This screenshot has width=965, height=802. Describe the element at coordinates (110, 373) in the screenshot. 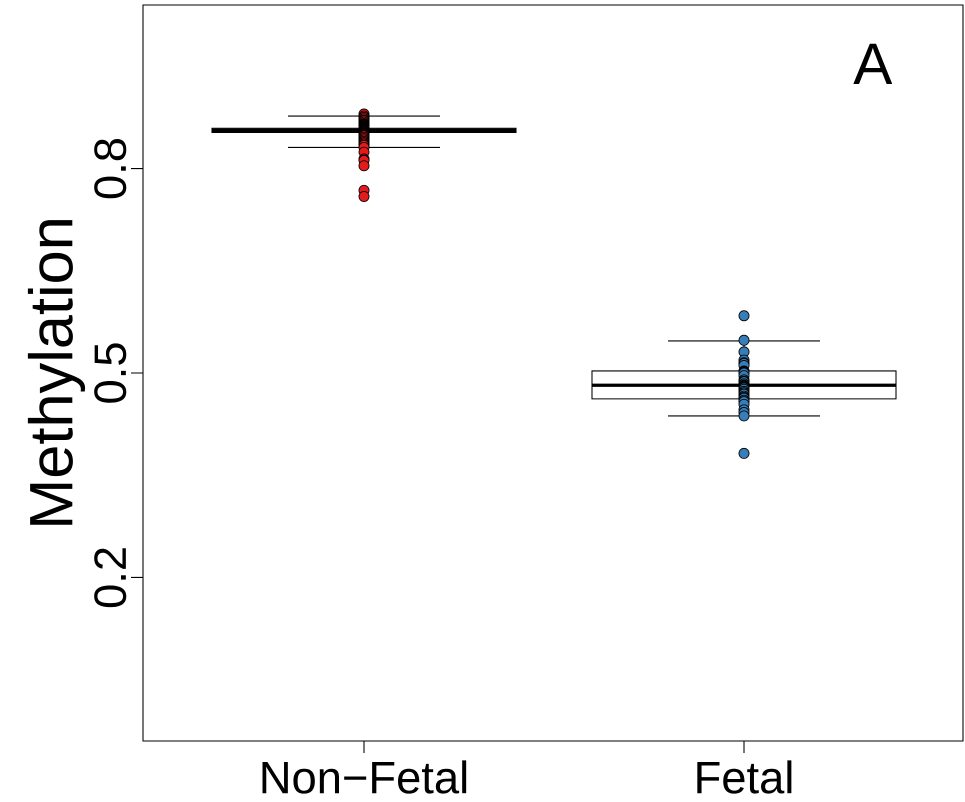

I see `y-tick-label: 0.5` at that location.